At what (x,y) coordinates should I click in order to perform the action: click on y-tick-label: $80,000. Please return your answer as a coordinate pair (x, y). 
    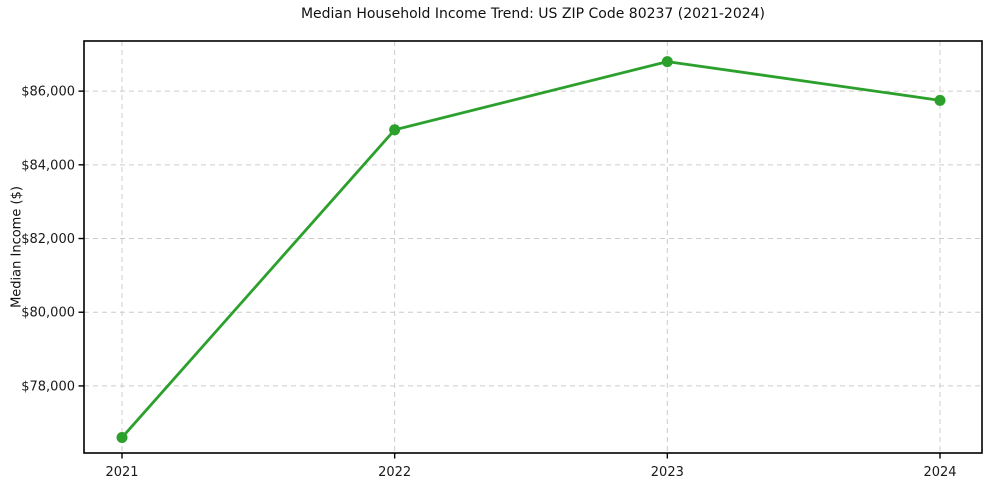
    Looking at the image, I should click on (48, 313).